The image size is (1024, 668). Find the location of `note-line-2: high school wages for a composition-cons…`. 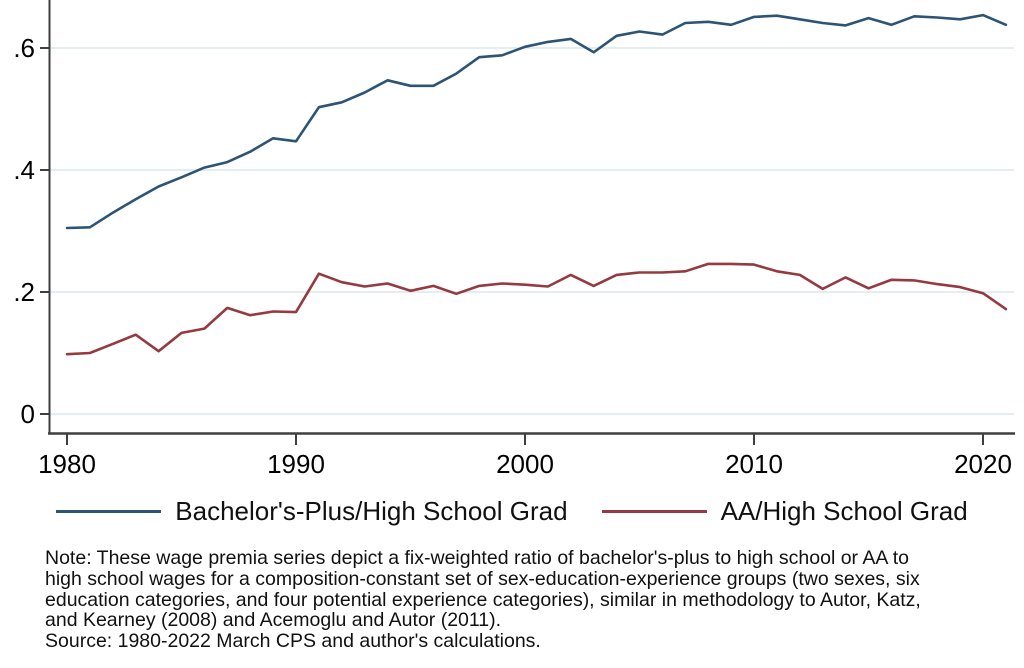

note-line-2: high school wages for a composition-cons… is located at coordinates (482, 578).